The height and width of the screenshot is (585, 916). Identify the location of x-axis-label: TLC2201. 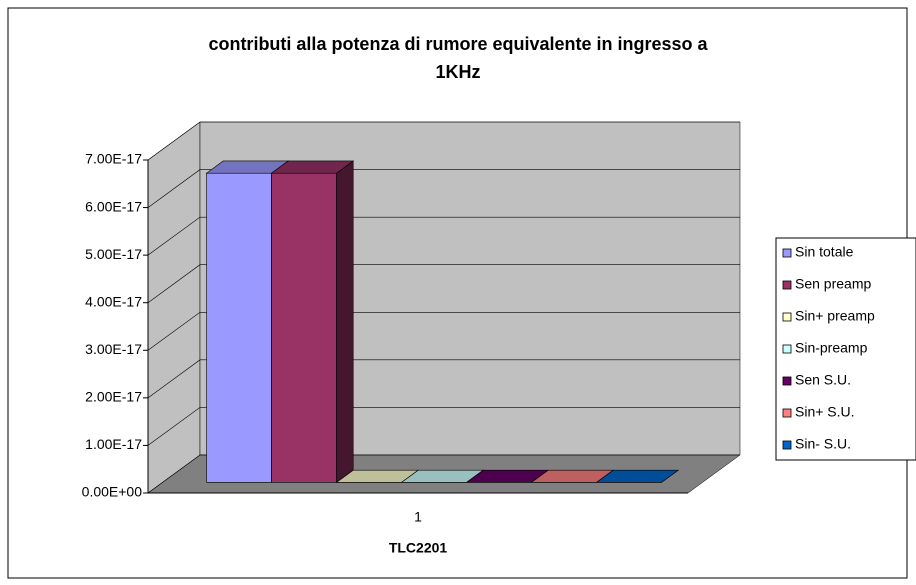
(418, 548).